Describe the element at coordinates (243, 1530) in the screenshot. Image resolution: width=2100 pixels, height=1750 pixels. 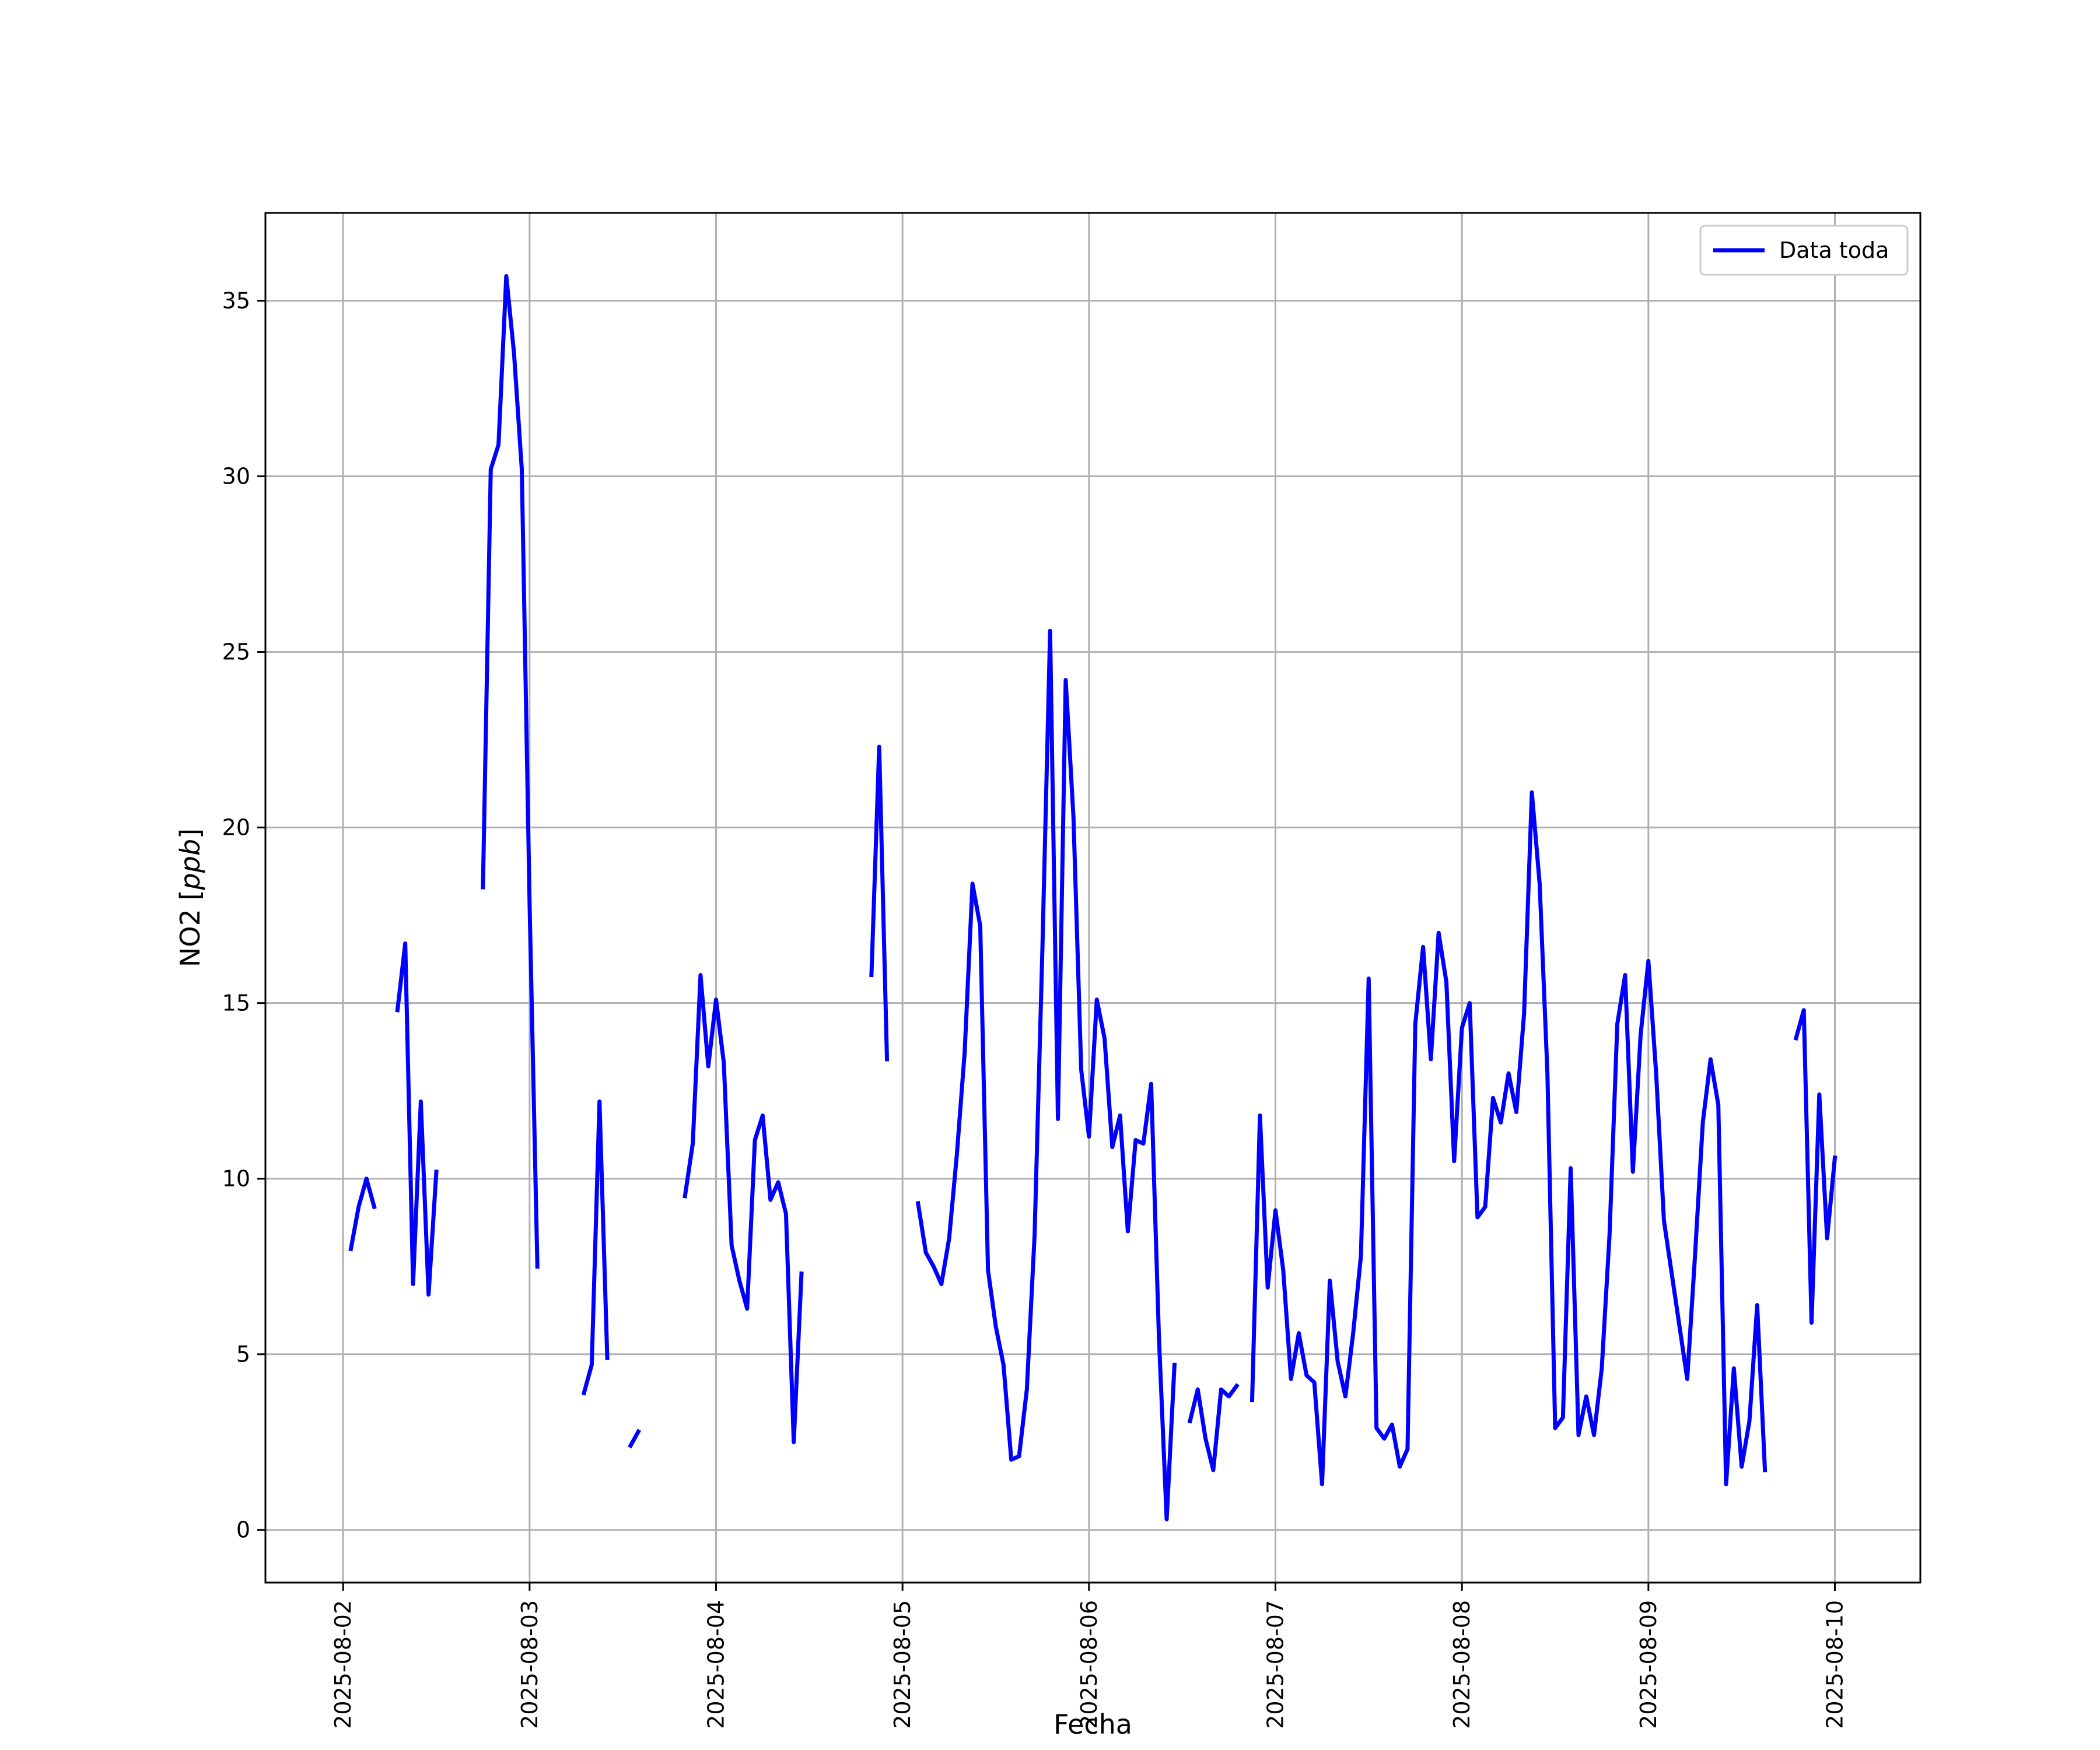
I see `y-tick-label: 0` at that location.